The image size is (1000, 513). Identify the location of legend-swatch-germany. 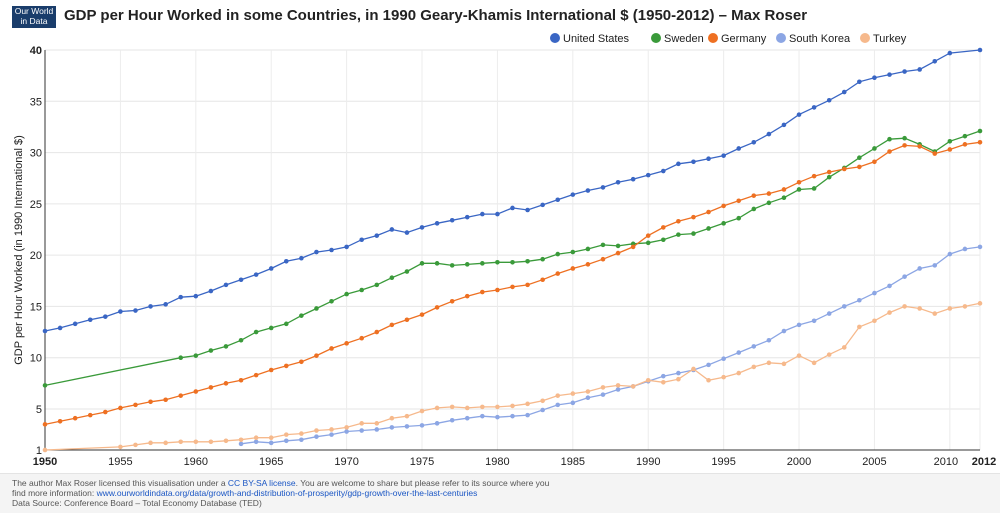
(713, 38).